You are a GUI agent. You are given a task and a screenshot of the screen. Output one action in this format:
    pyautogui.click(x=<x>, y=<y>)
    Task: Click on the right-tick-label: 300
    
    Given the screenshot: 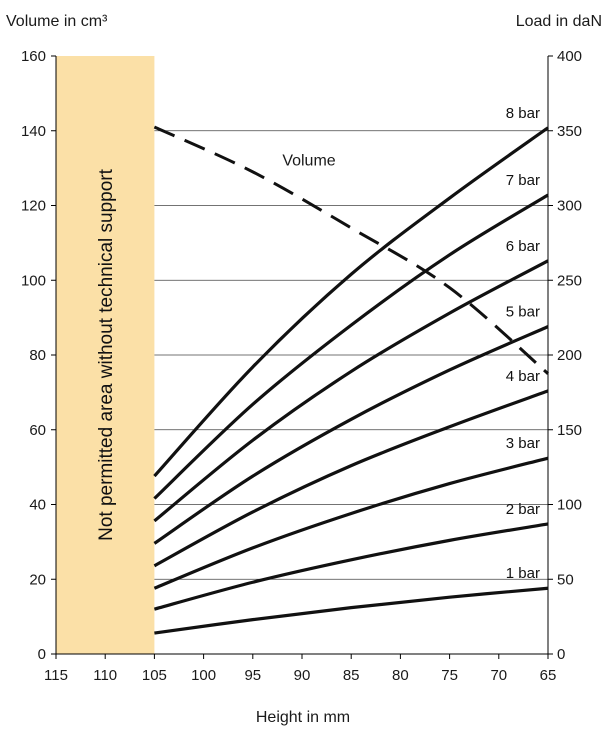 What is the action you would take?
    pyautogui.click(x=569, y=206)
    